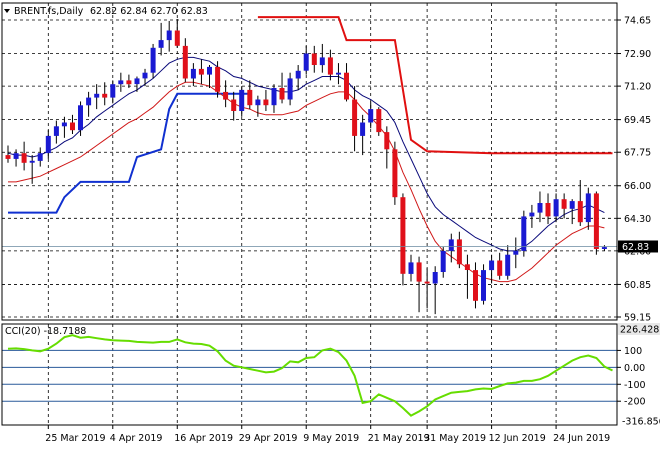  What do you see at coordinates (49, 11) in the screenshot?
I see `symbol-label: BRENT.fs,Daily` at bounding box center [49, 11].